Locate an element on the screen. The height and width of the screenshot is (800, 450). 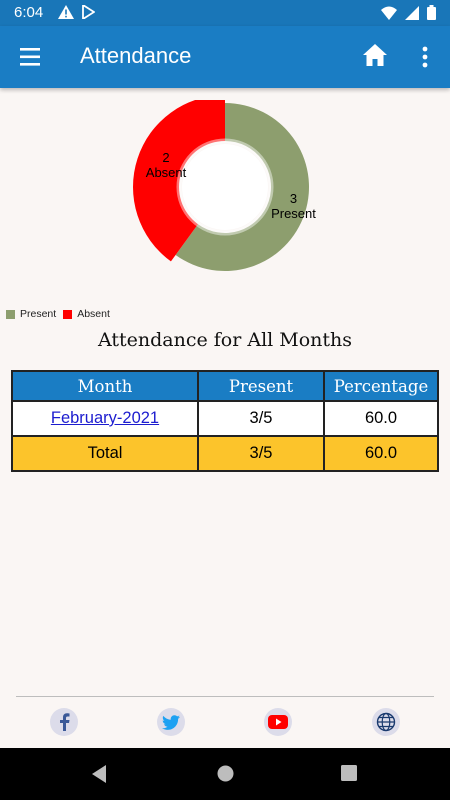
legend-item-absent: Absent is located at coordinates (86, 314).